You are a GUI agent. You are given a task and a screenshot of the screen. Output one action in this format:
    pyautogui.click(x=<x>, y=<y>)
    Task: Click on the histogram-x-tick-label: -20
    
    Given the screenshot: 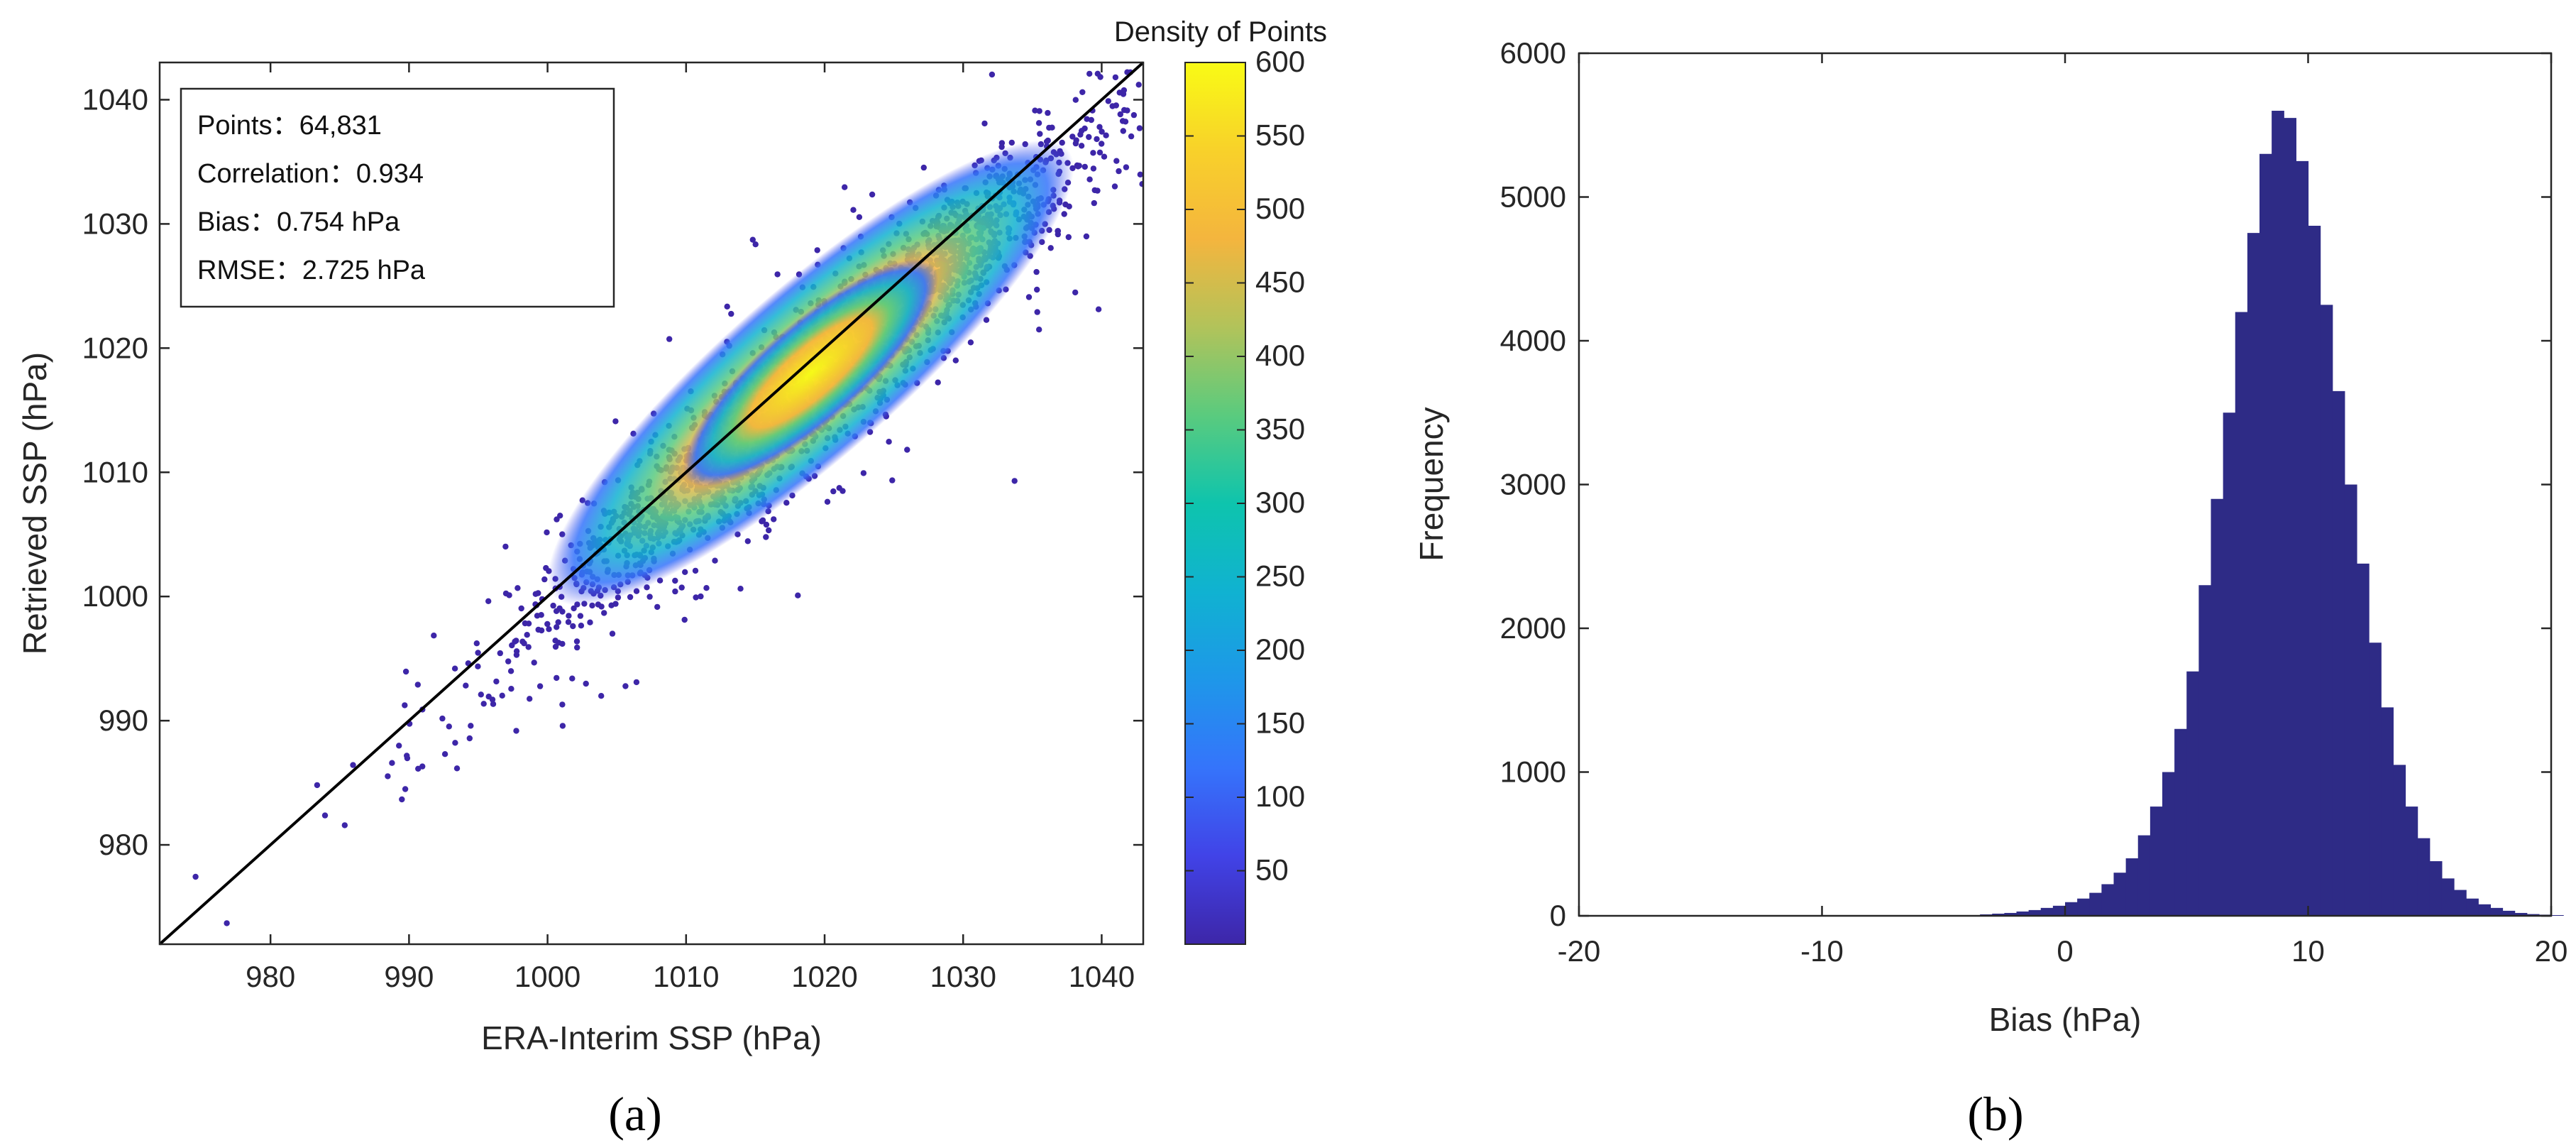 What is the action you would take?
    pyautogui.click(x=1579, y=951)
    